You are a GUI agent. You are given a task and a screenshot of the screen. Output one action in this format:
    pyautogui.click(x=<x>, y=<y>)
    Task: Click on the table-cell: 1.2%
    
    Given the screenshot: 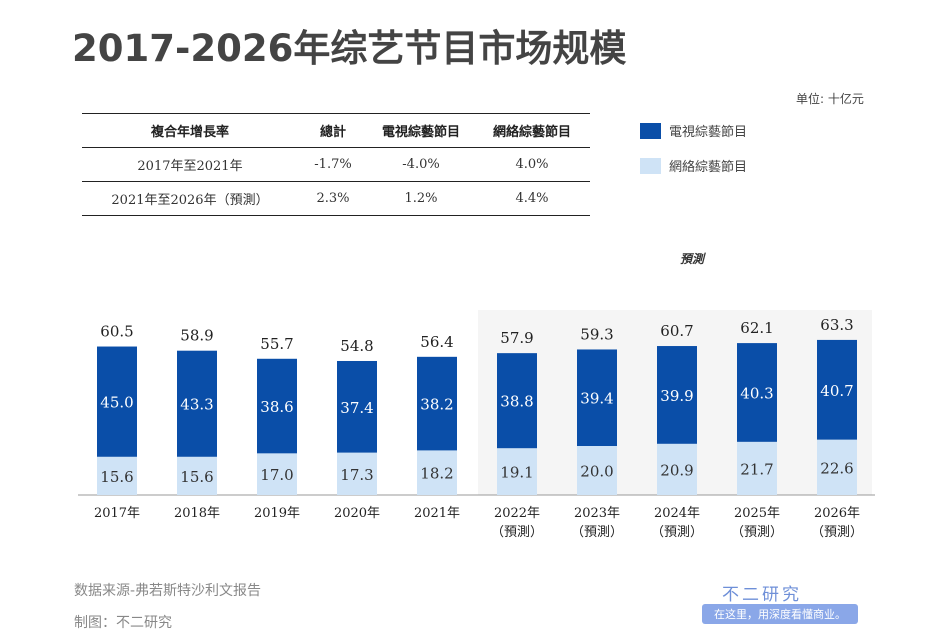 What is the action you would take?
    pyautogui.click(x=421, y=198)
    